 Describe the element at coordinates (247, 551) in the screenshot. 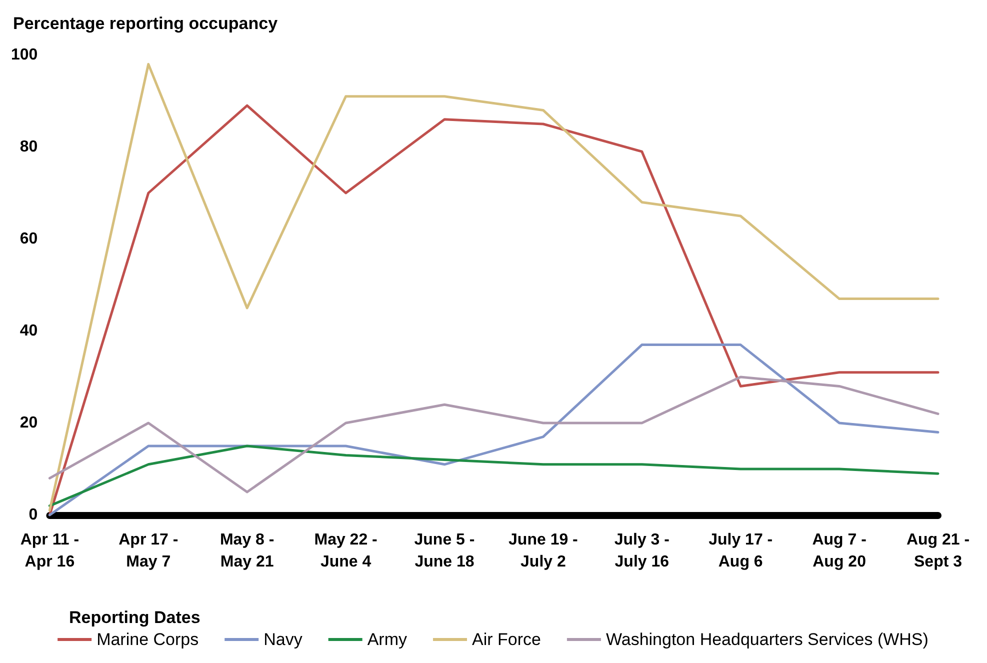

I see `x-tick-label: May 8 - May 21` at that location.